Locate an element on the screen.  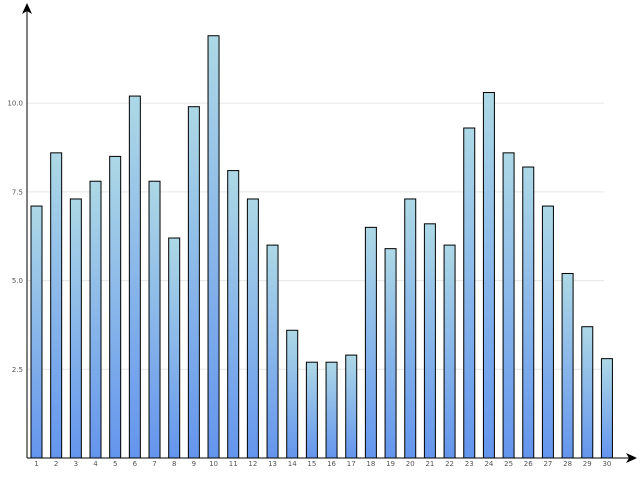
y-tick-labels: 2.5 5.0 7.5 10.0 is located at coordinates (15, 237).